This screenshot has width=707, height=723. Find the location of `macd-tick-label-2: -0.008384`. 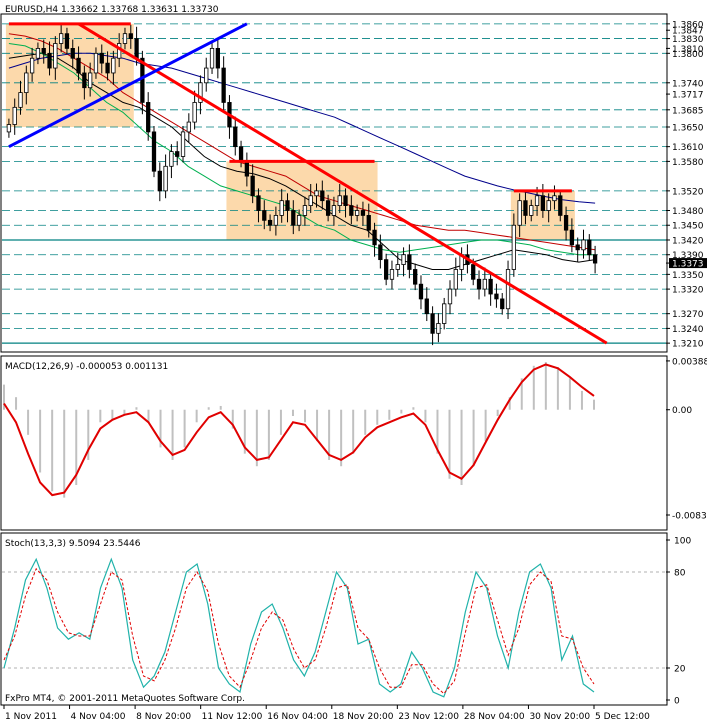

macd-tick-label-2: -0.008384 is located at coordinates (689, 516).